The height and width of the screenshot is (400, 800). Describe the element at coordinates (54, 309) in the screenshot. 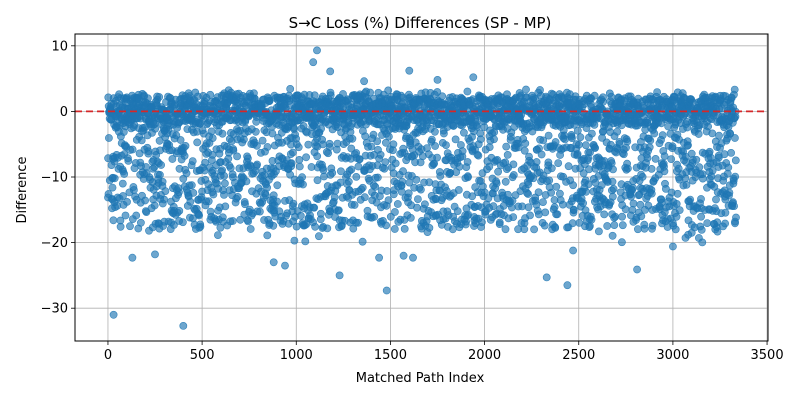

I see `y-tick-label: −30` at that location.